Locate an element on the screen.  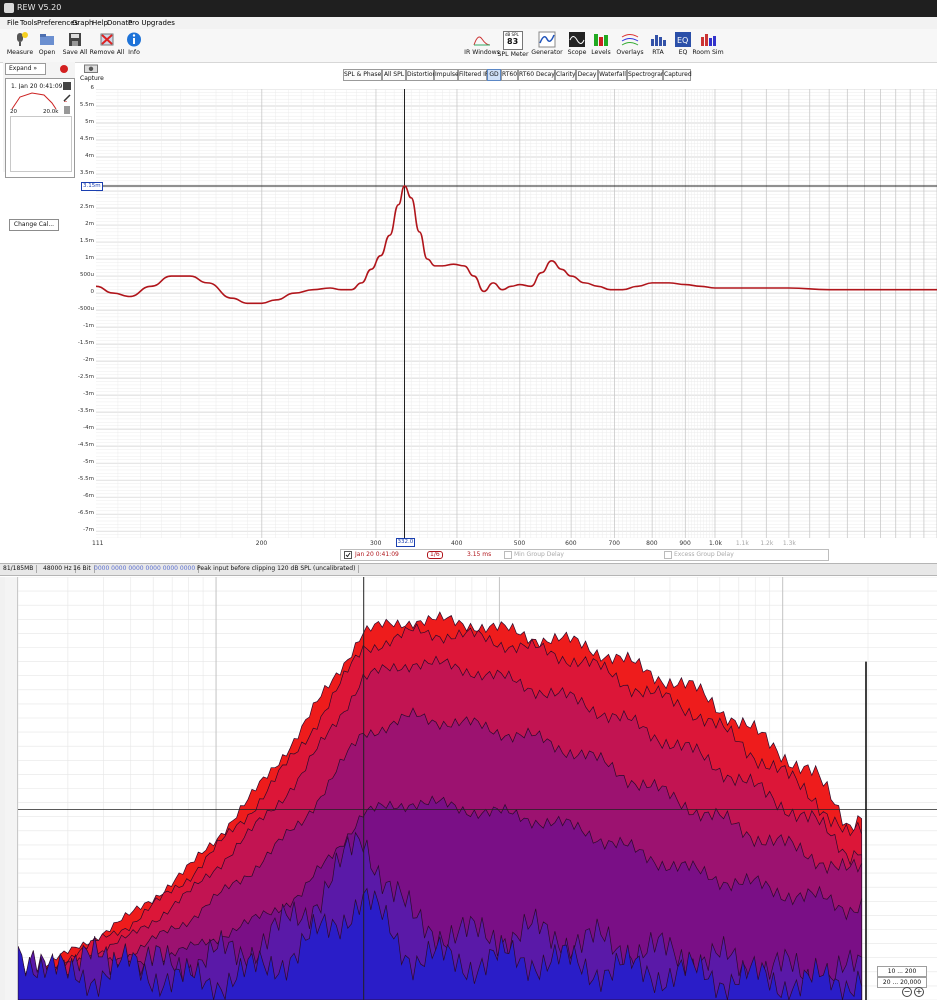
cursor-x-readout: 332.0 is located at coordinates (406, 542).